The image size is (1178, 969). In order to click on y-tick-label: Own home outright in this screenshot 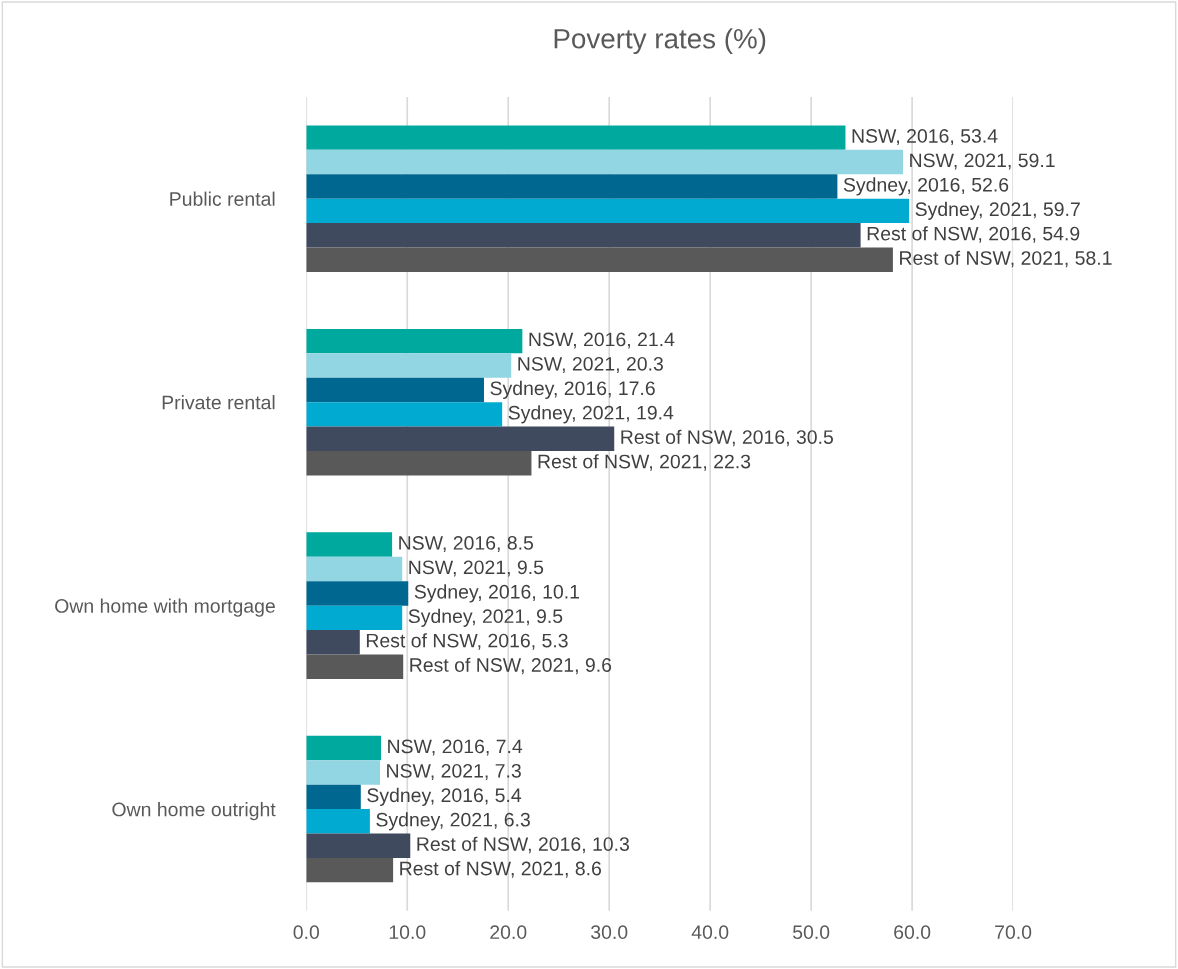, I will do `click(194, 811)`.